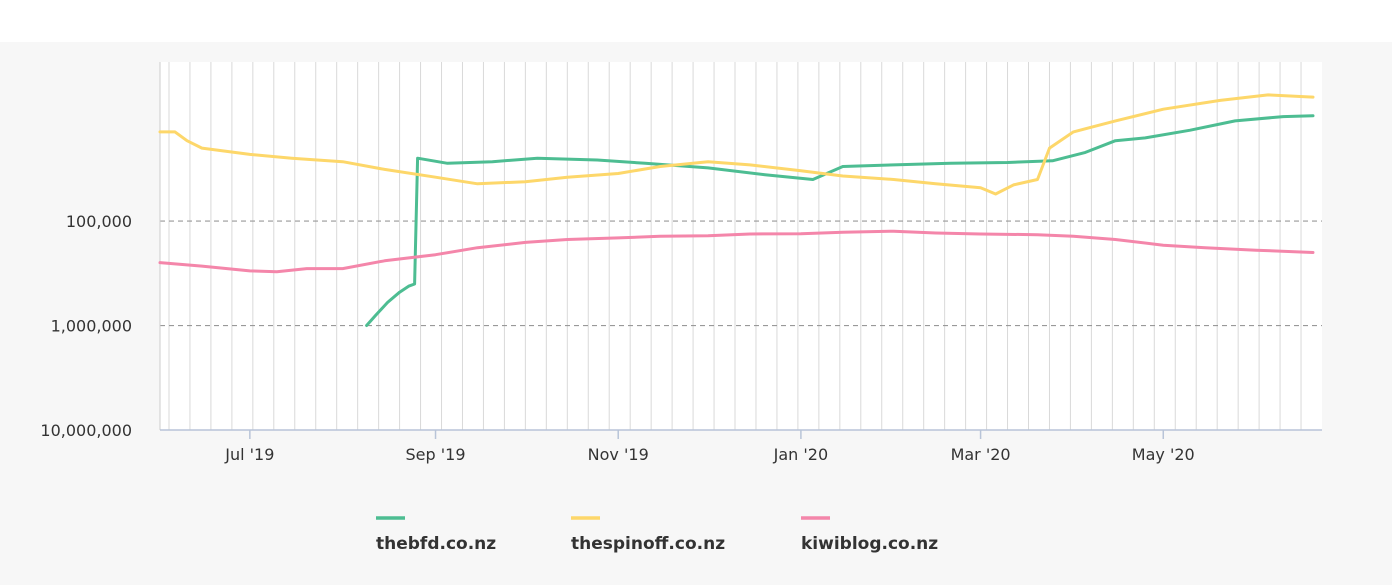 This screenshot has height=585, width=1392. Describe the element at coordinates (736, 144) in the screenshot. I see `series-line-thespinoff` at that location.